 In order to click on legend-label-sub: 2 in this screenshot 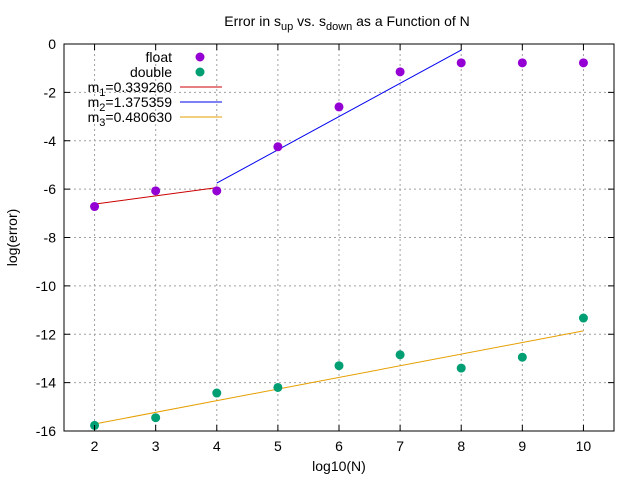, I will do `click(102, 108)`.